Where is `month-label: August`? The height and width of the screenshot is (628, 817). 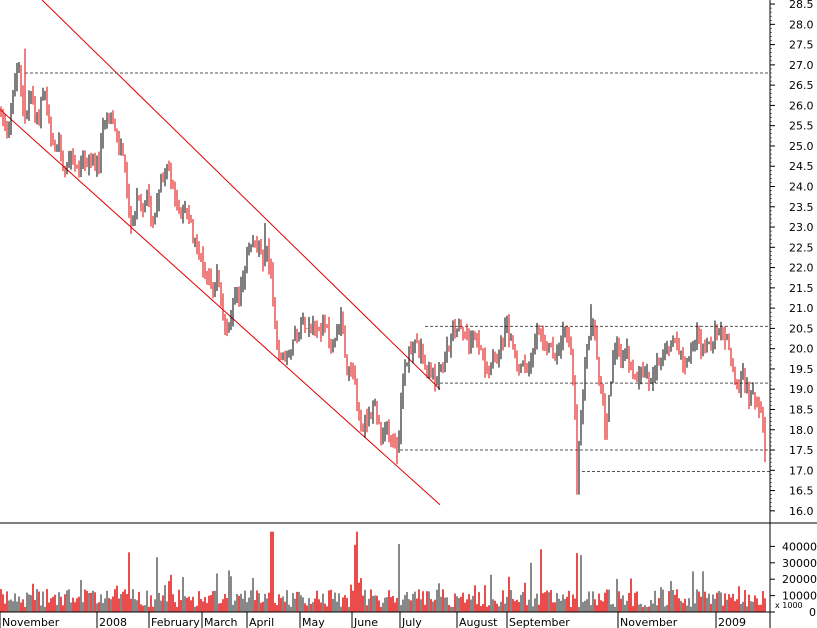
month-label: August is located at coordinates (478, 622).